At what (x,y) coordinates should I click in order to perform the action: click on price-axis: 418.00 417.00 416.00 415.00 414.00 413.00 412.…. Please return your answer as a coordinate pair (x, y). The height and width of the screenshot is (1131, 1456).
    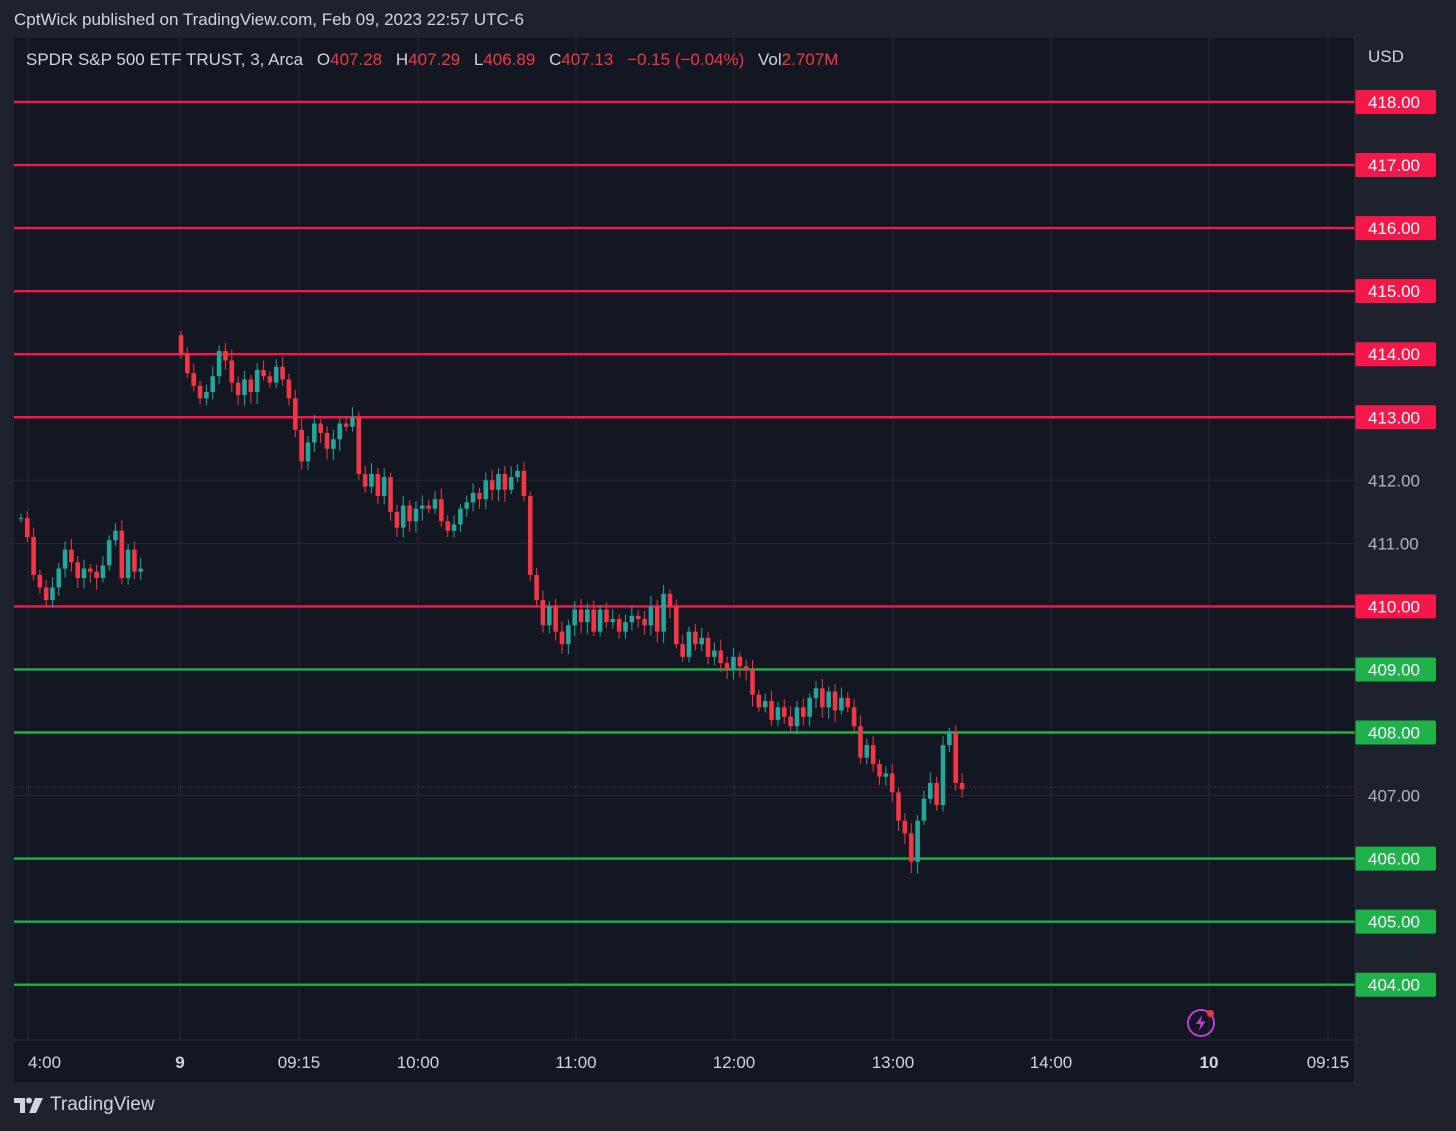
    Looking at the image, I should click on (1395, 543).